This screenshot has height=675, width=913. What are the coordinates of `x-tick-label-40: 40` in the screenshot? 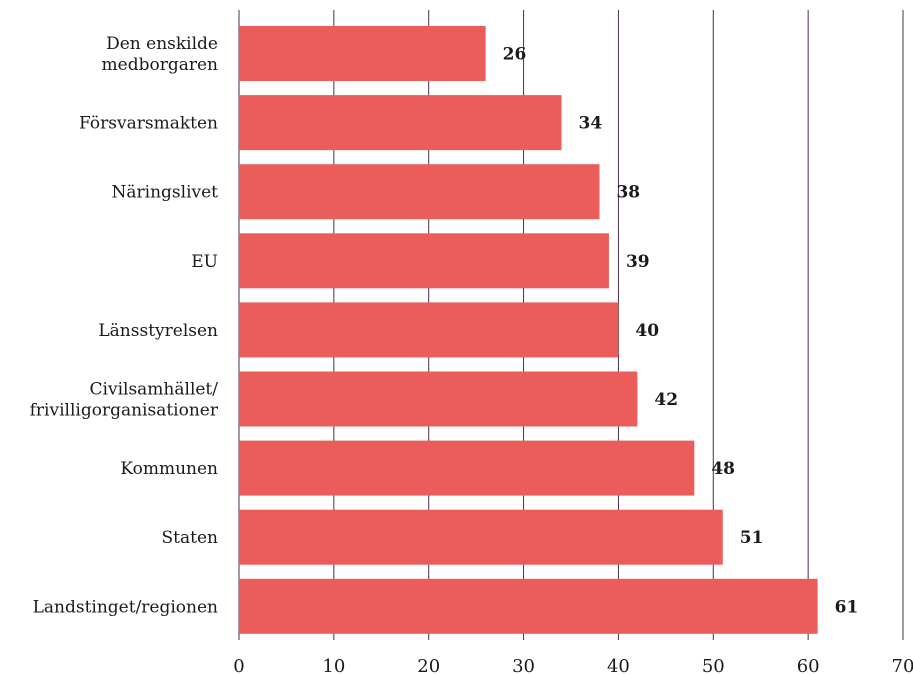 It's located at (618, 665).